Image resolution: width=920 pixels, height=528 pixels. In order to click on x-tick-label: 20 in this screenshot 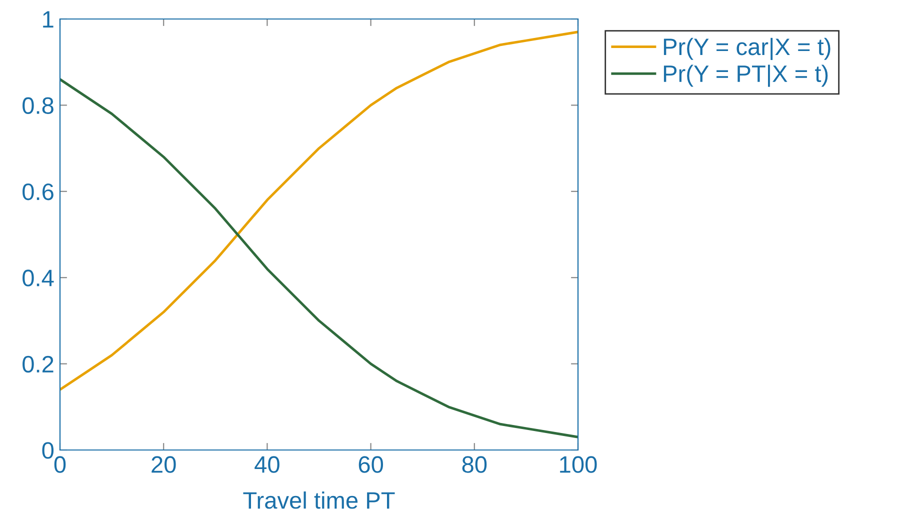, I will do `click(164, 464)`.